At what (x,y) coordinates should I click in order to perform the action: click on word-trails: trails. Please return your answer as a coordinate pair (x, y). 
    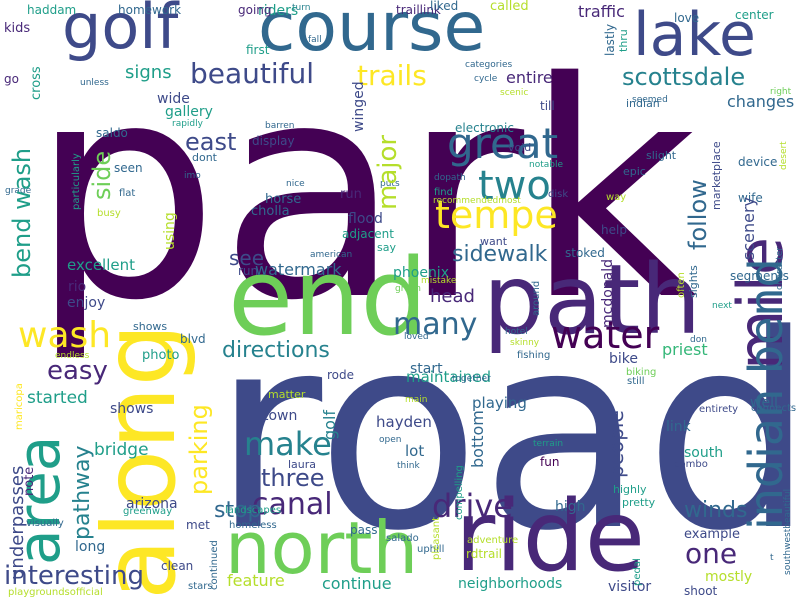
    Looking at the image, I should click on (392, 75).